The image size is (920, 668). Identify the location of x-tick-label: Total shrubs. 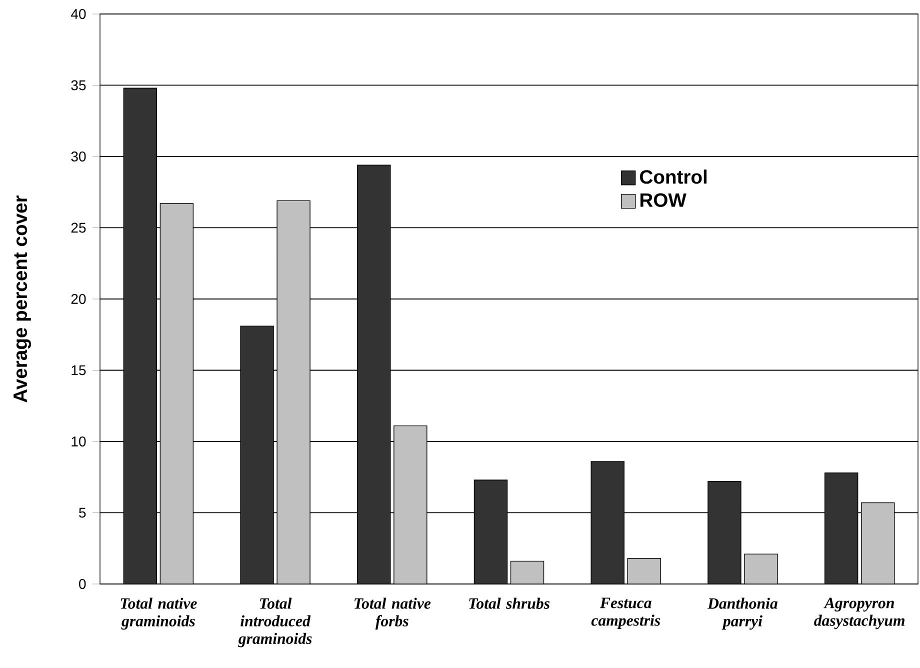
(509, 603).